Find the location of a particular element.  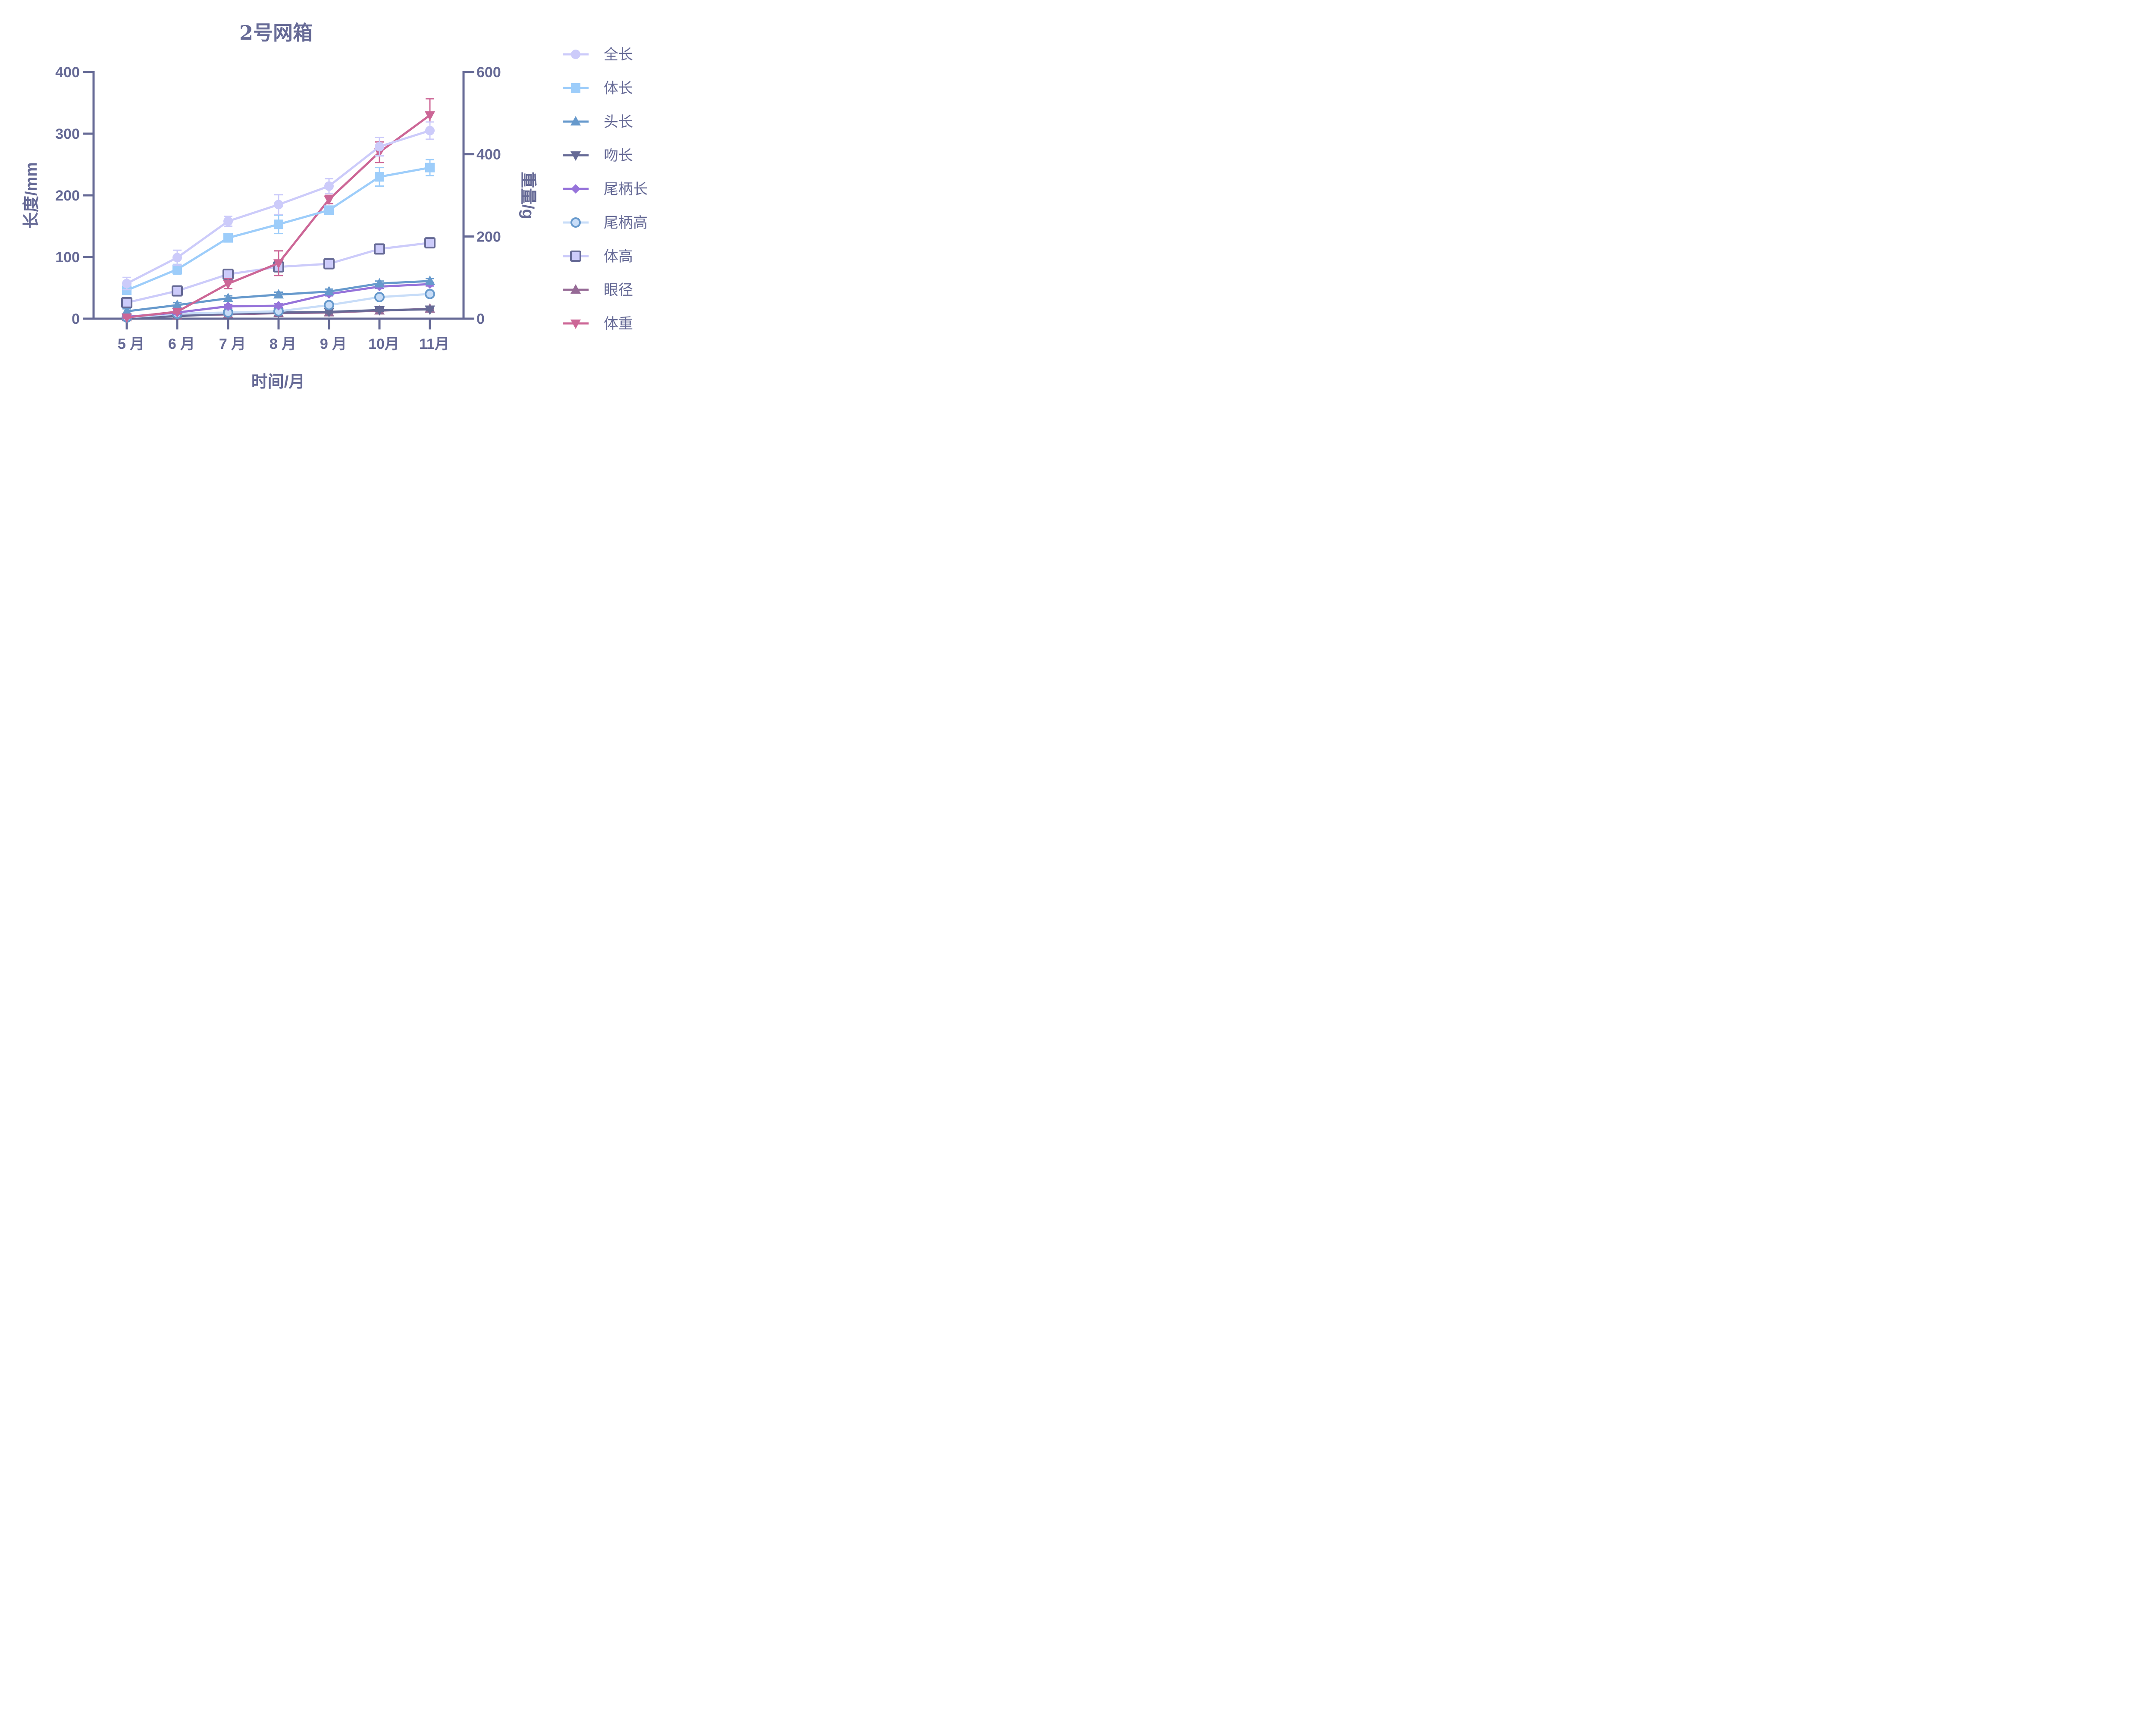

y2-tick-label: 200 is located at coordinates (488, 237).